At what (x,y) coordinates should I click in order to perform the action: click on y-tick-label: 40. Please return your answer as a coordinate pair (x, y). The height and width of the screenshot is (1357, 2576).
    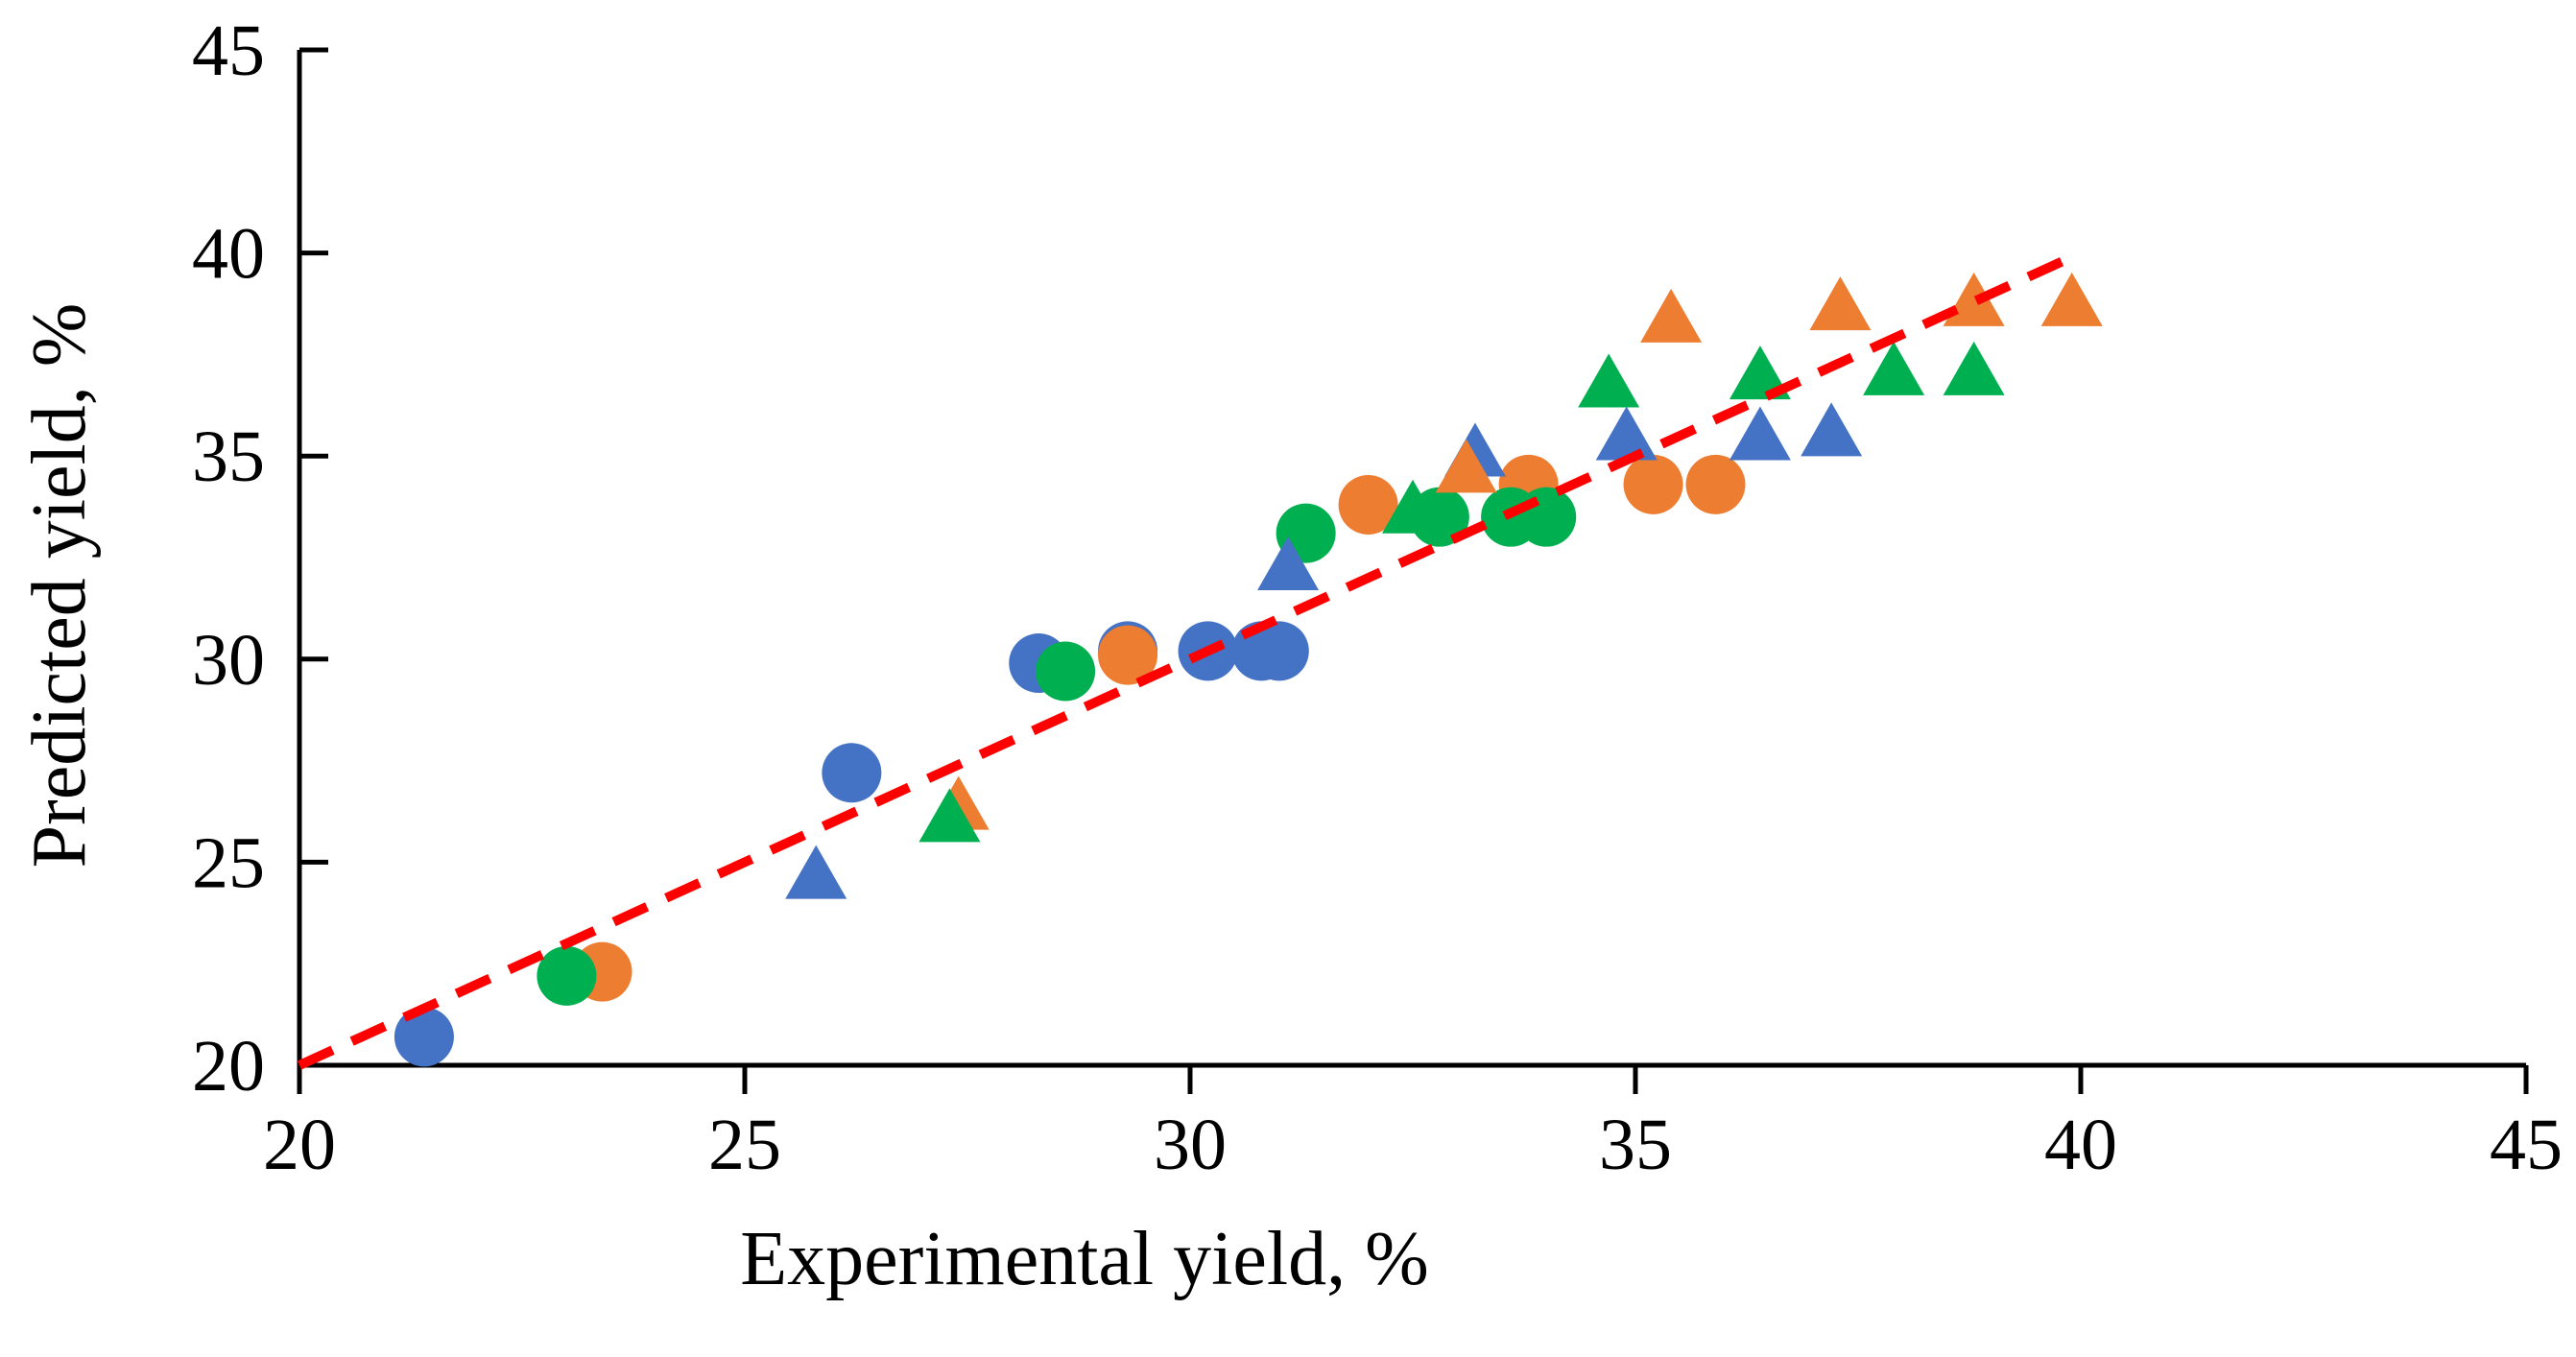
    Looking at the image, I should click on (228, 254).